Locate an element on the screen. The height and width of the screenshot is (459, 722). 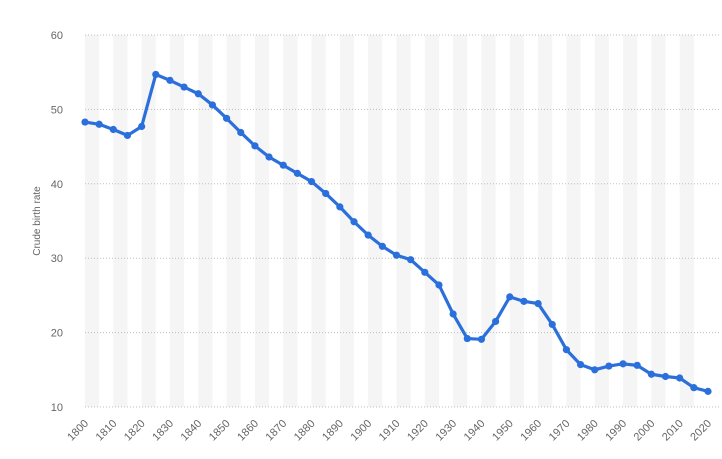
y-tick-label: 60 is located at coordinates (57, 36).